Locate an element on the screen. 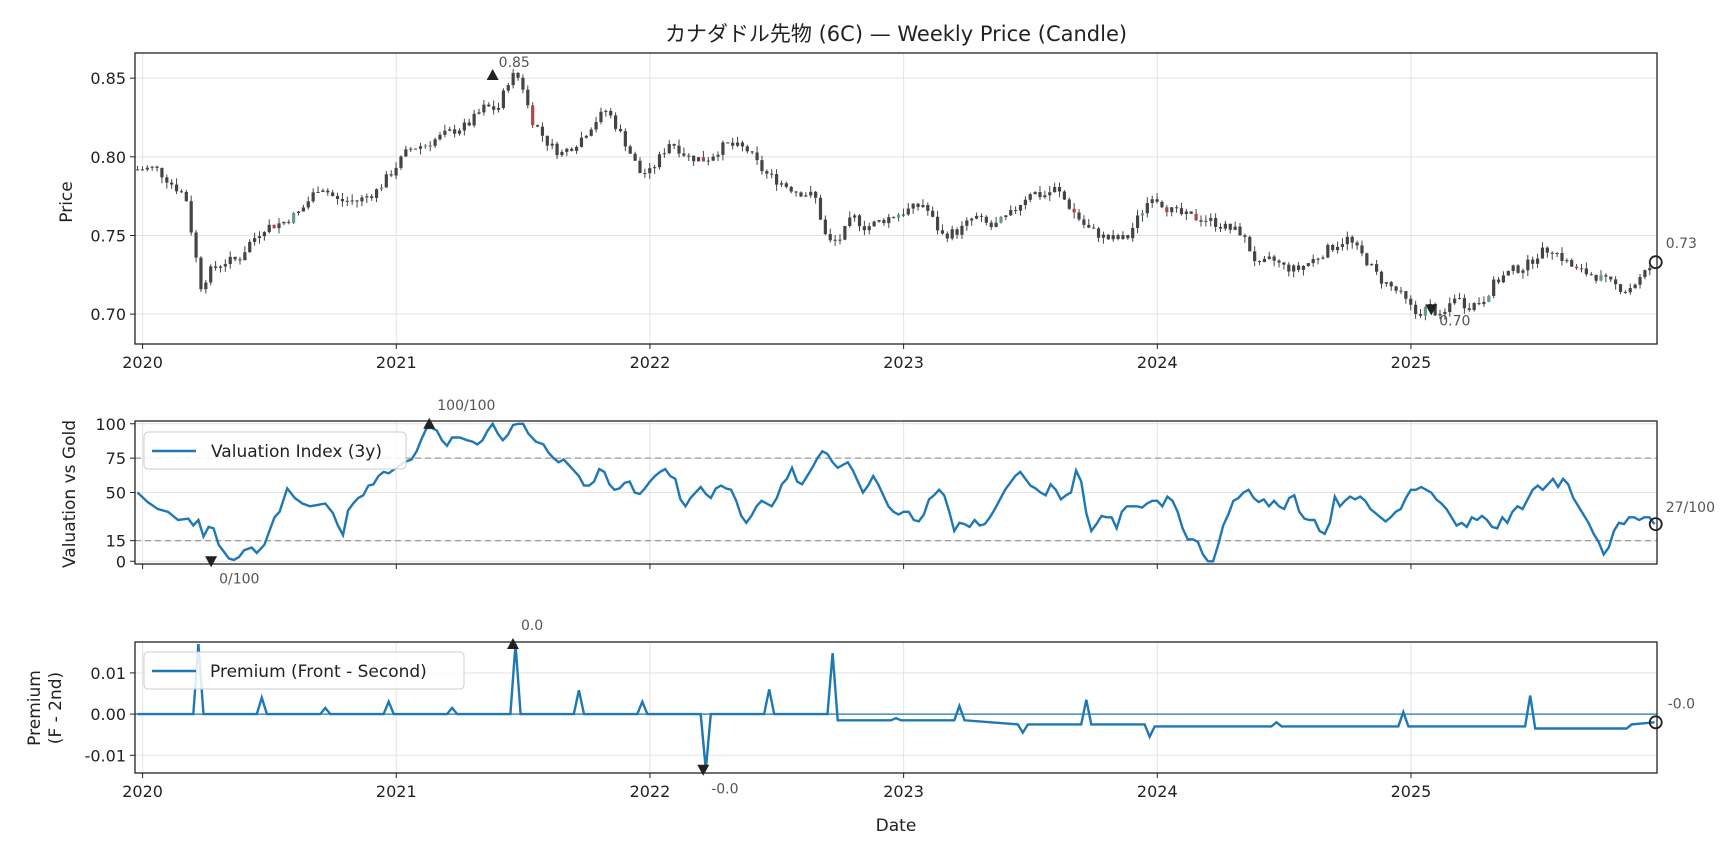  p1-annotation-label: 0.73 is located at coordinates (1681, 244).